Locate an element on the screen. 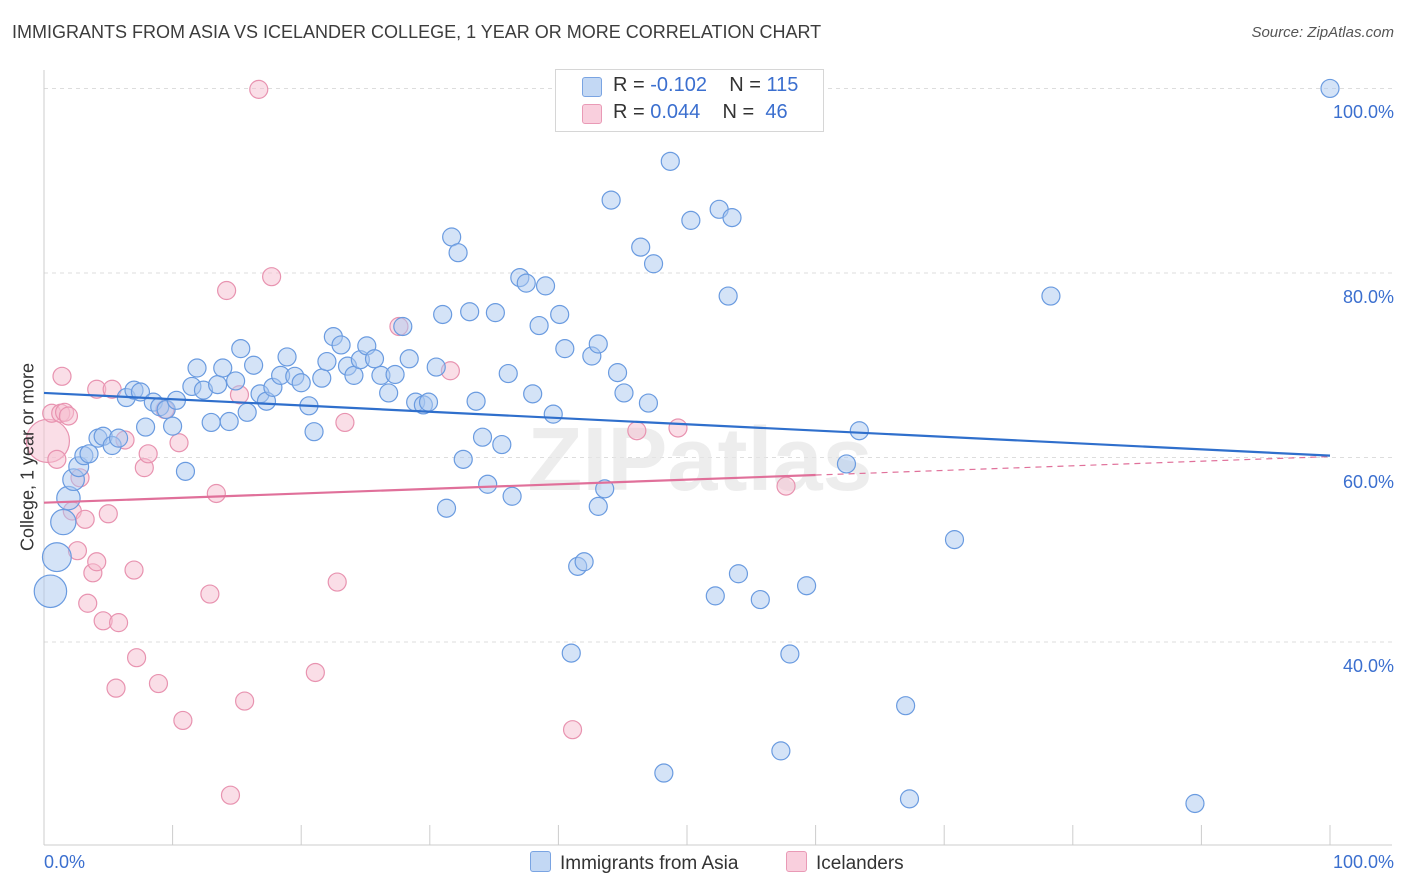  y-axis-label: College, 1 year or more is located at coordinates (27, 457).